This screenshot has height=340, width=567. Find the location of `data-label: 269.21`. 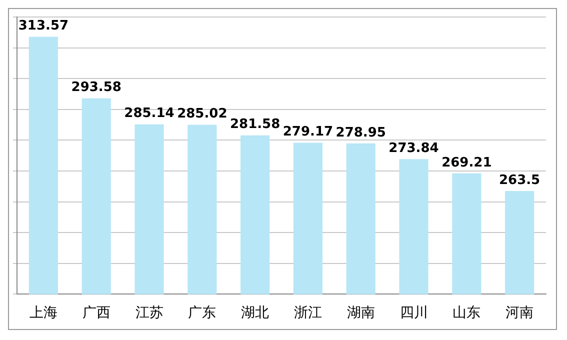

data-label: 269.21 is located at coordinates (467, 162).